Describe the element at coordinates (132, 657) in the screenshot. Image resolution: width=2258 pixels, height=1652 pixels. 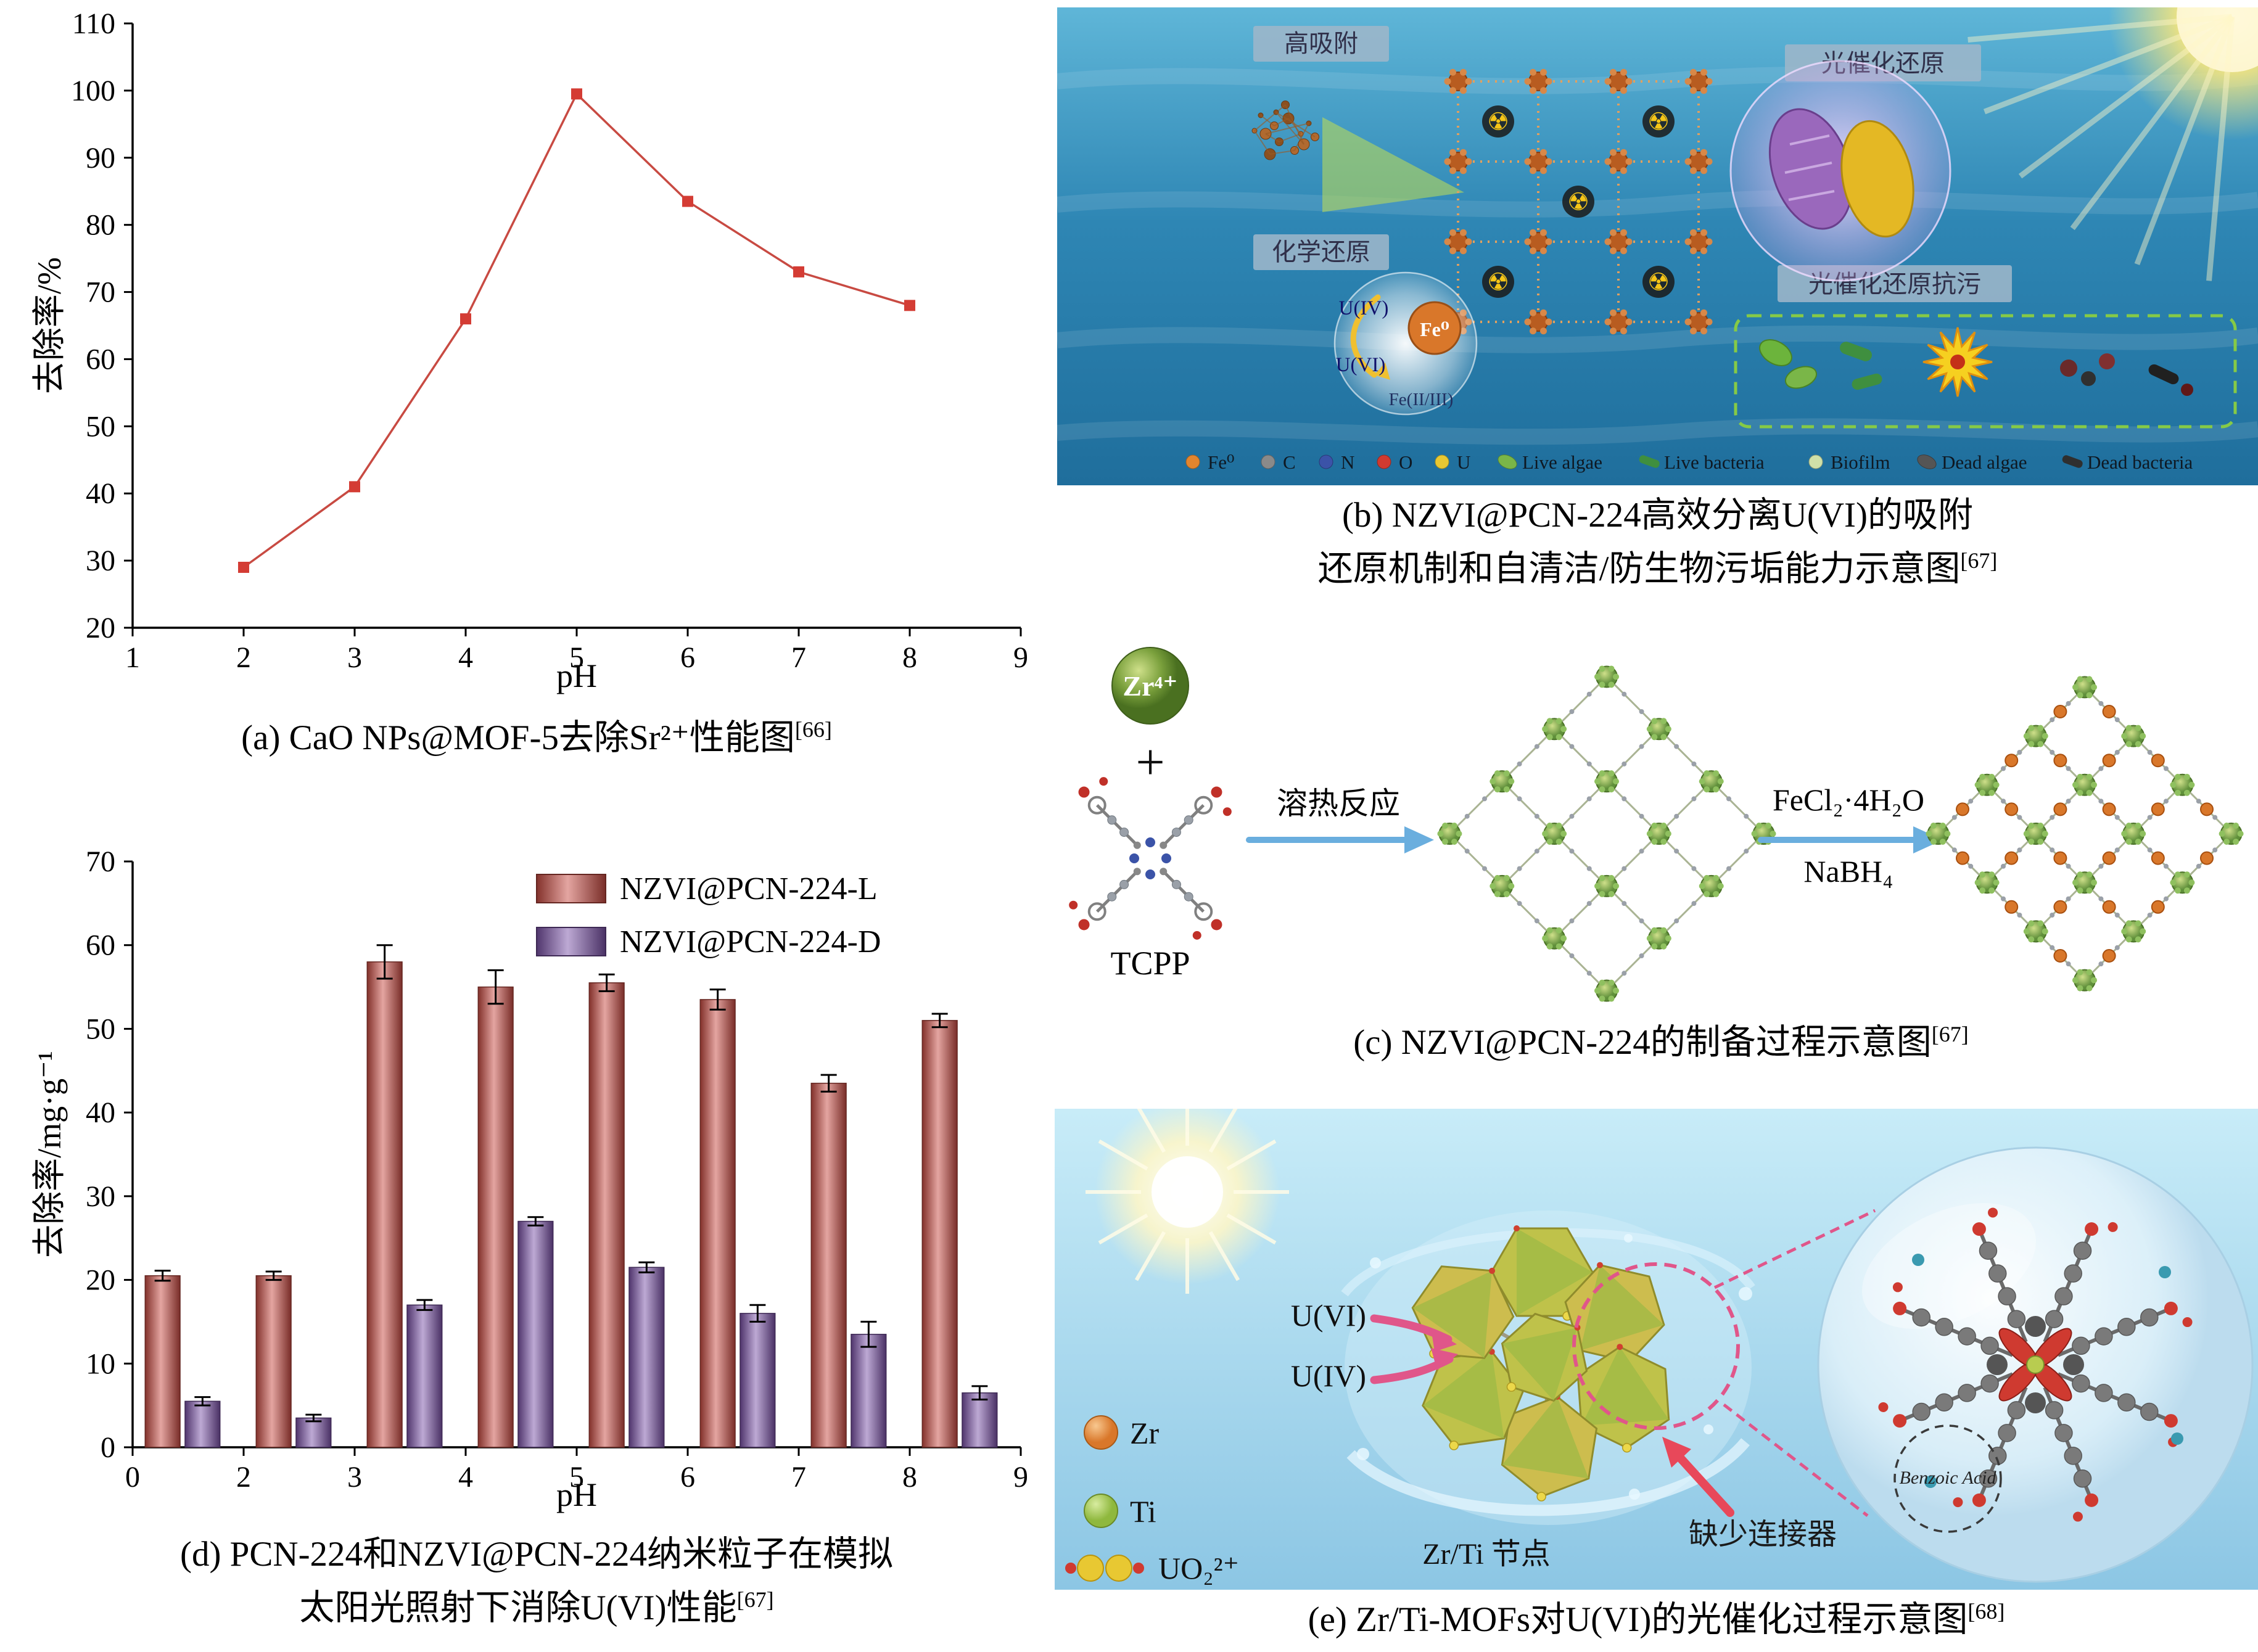
I see `svg-text: 1` at that location.